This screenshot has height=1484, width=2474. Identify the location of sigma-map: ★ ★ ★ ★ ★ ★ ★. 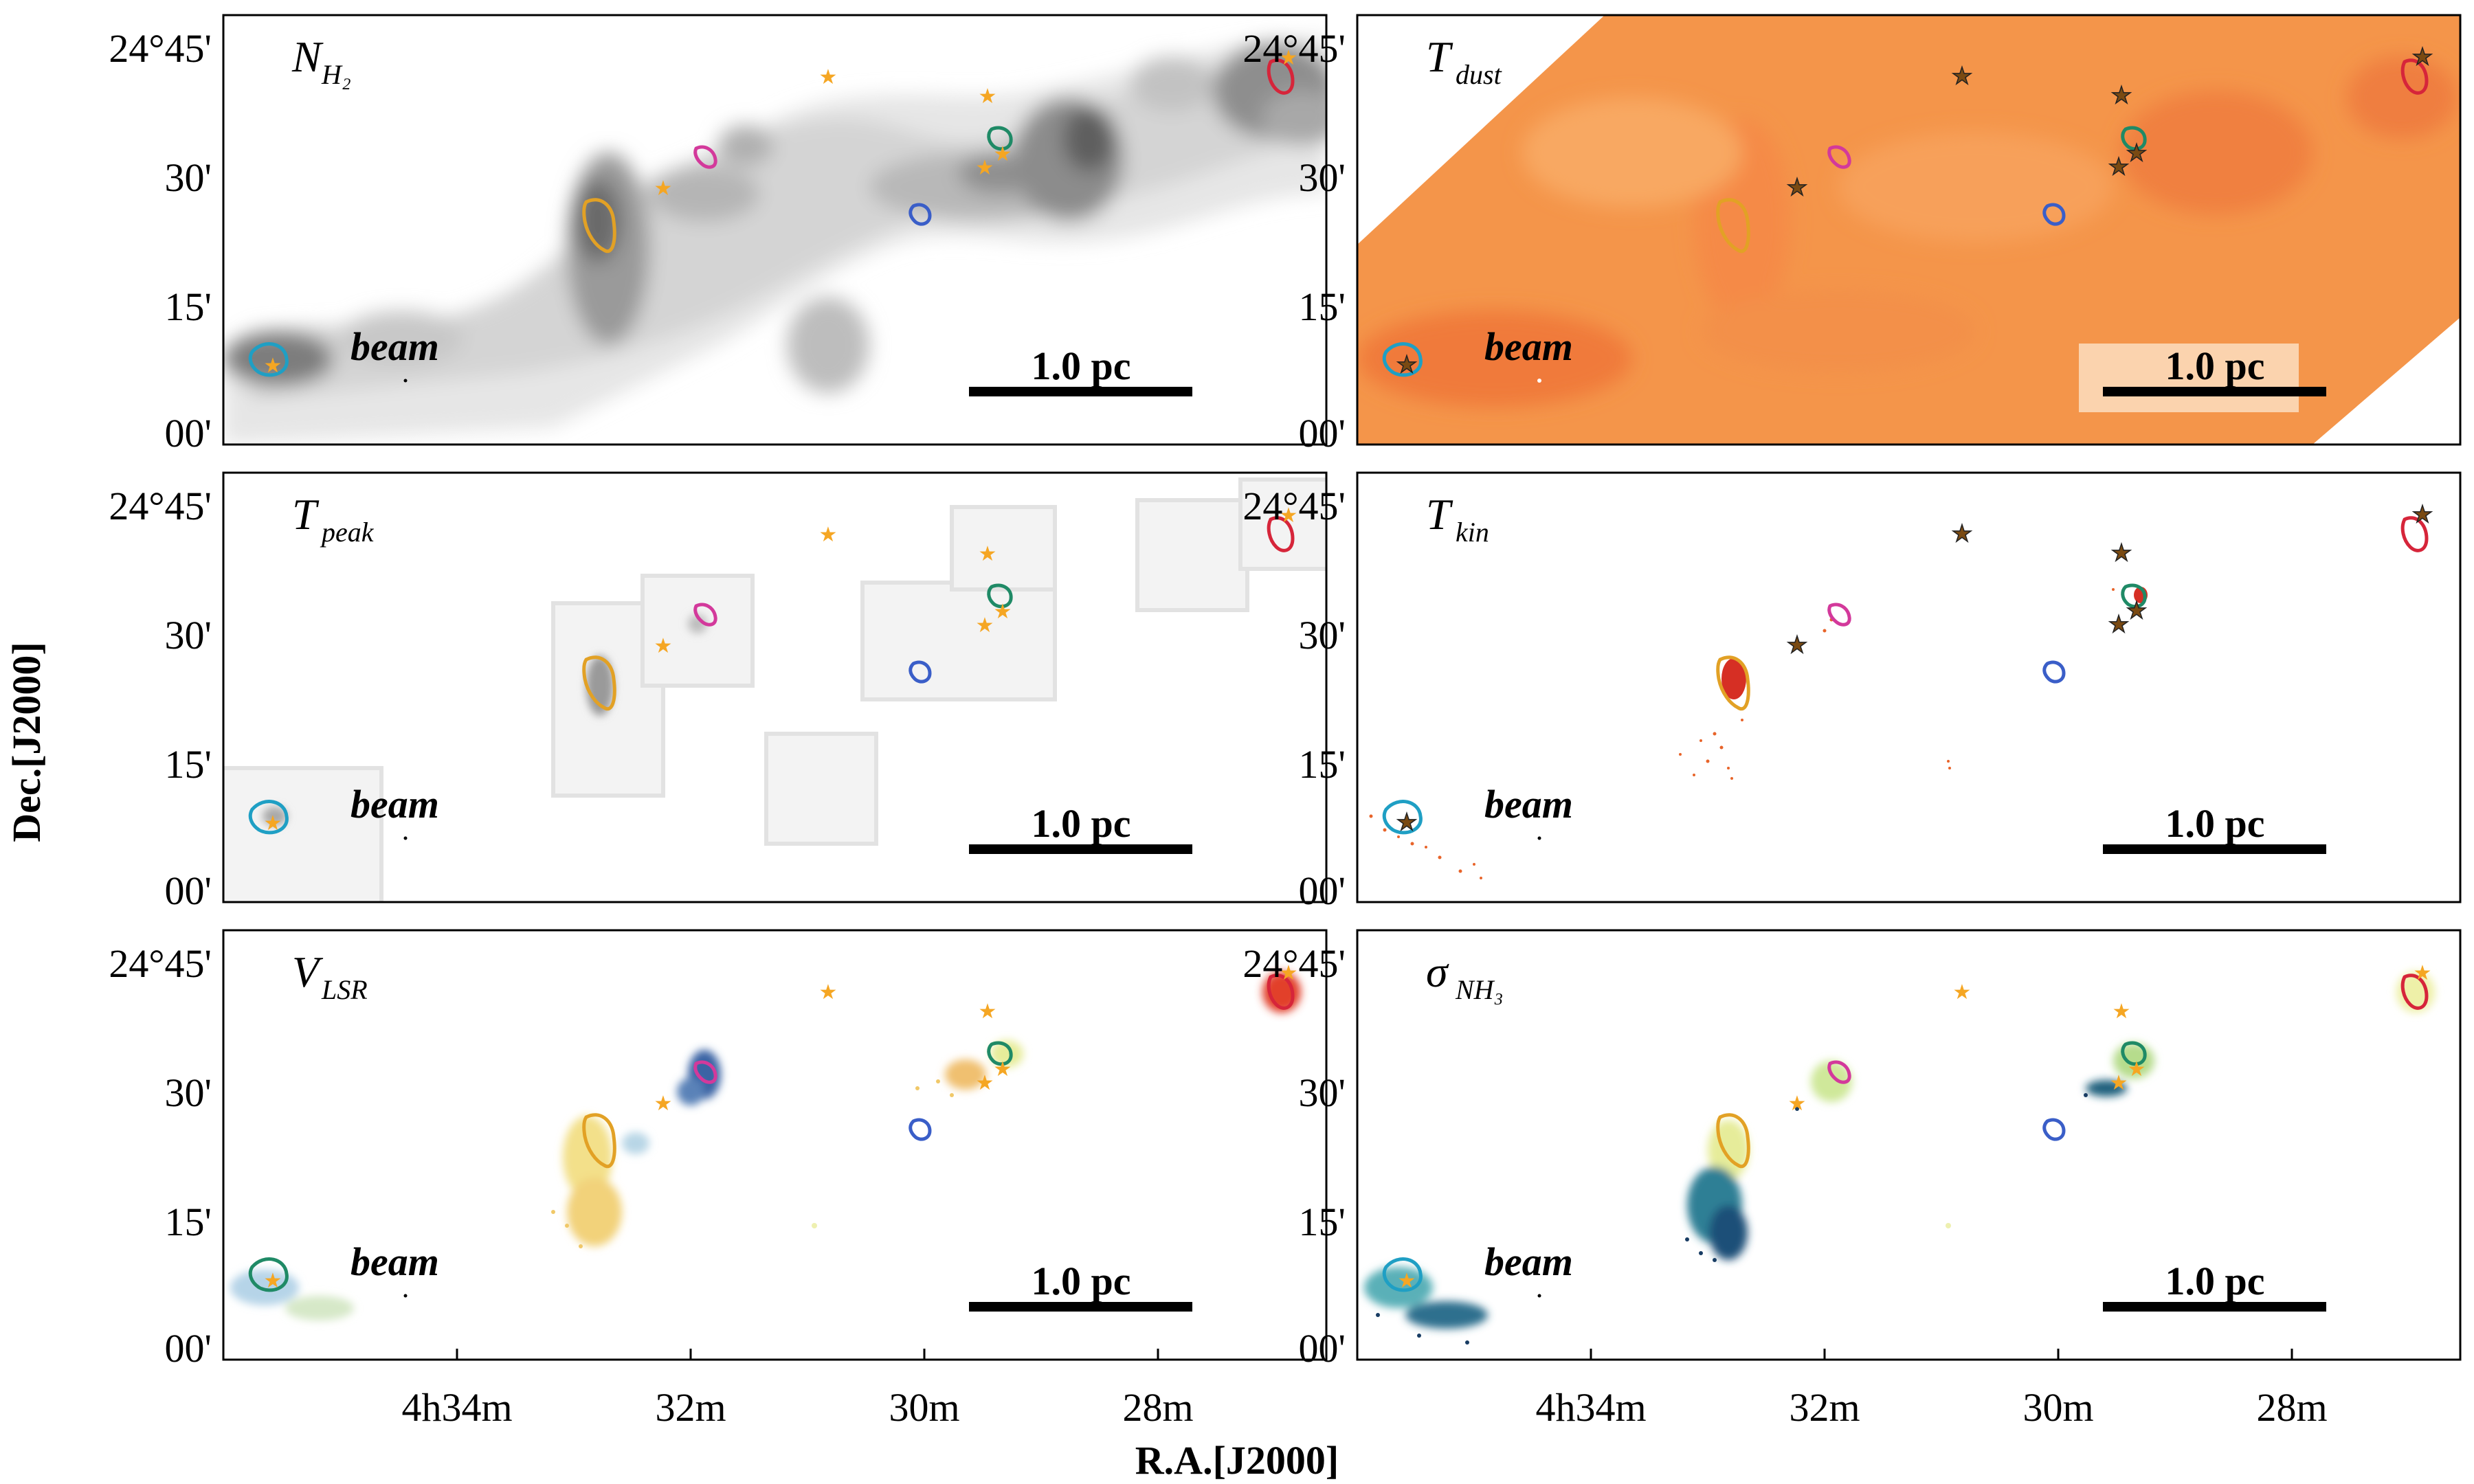
(1909, 1145).